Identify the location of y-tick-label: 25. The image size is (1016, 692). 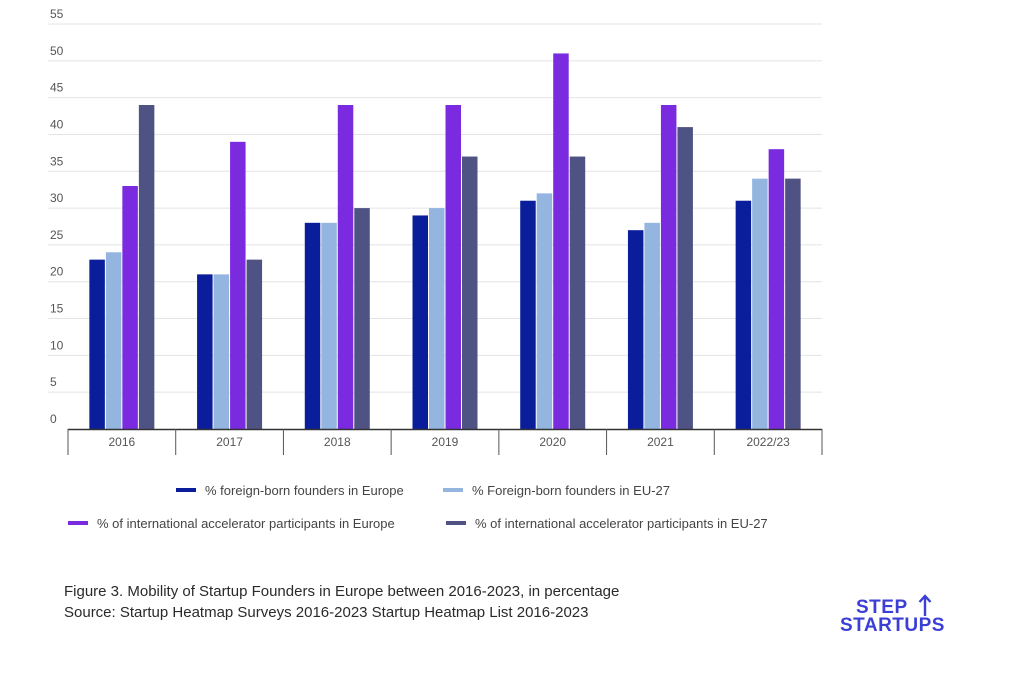
(57, 235).